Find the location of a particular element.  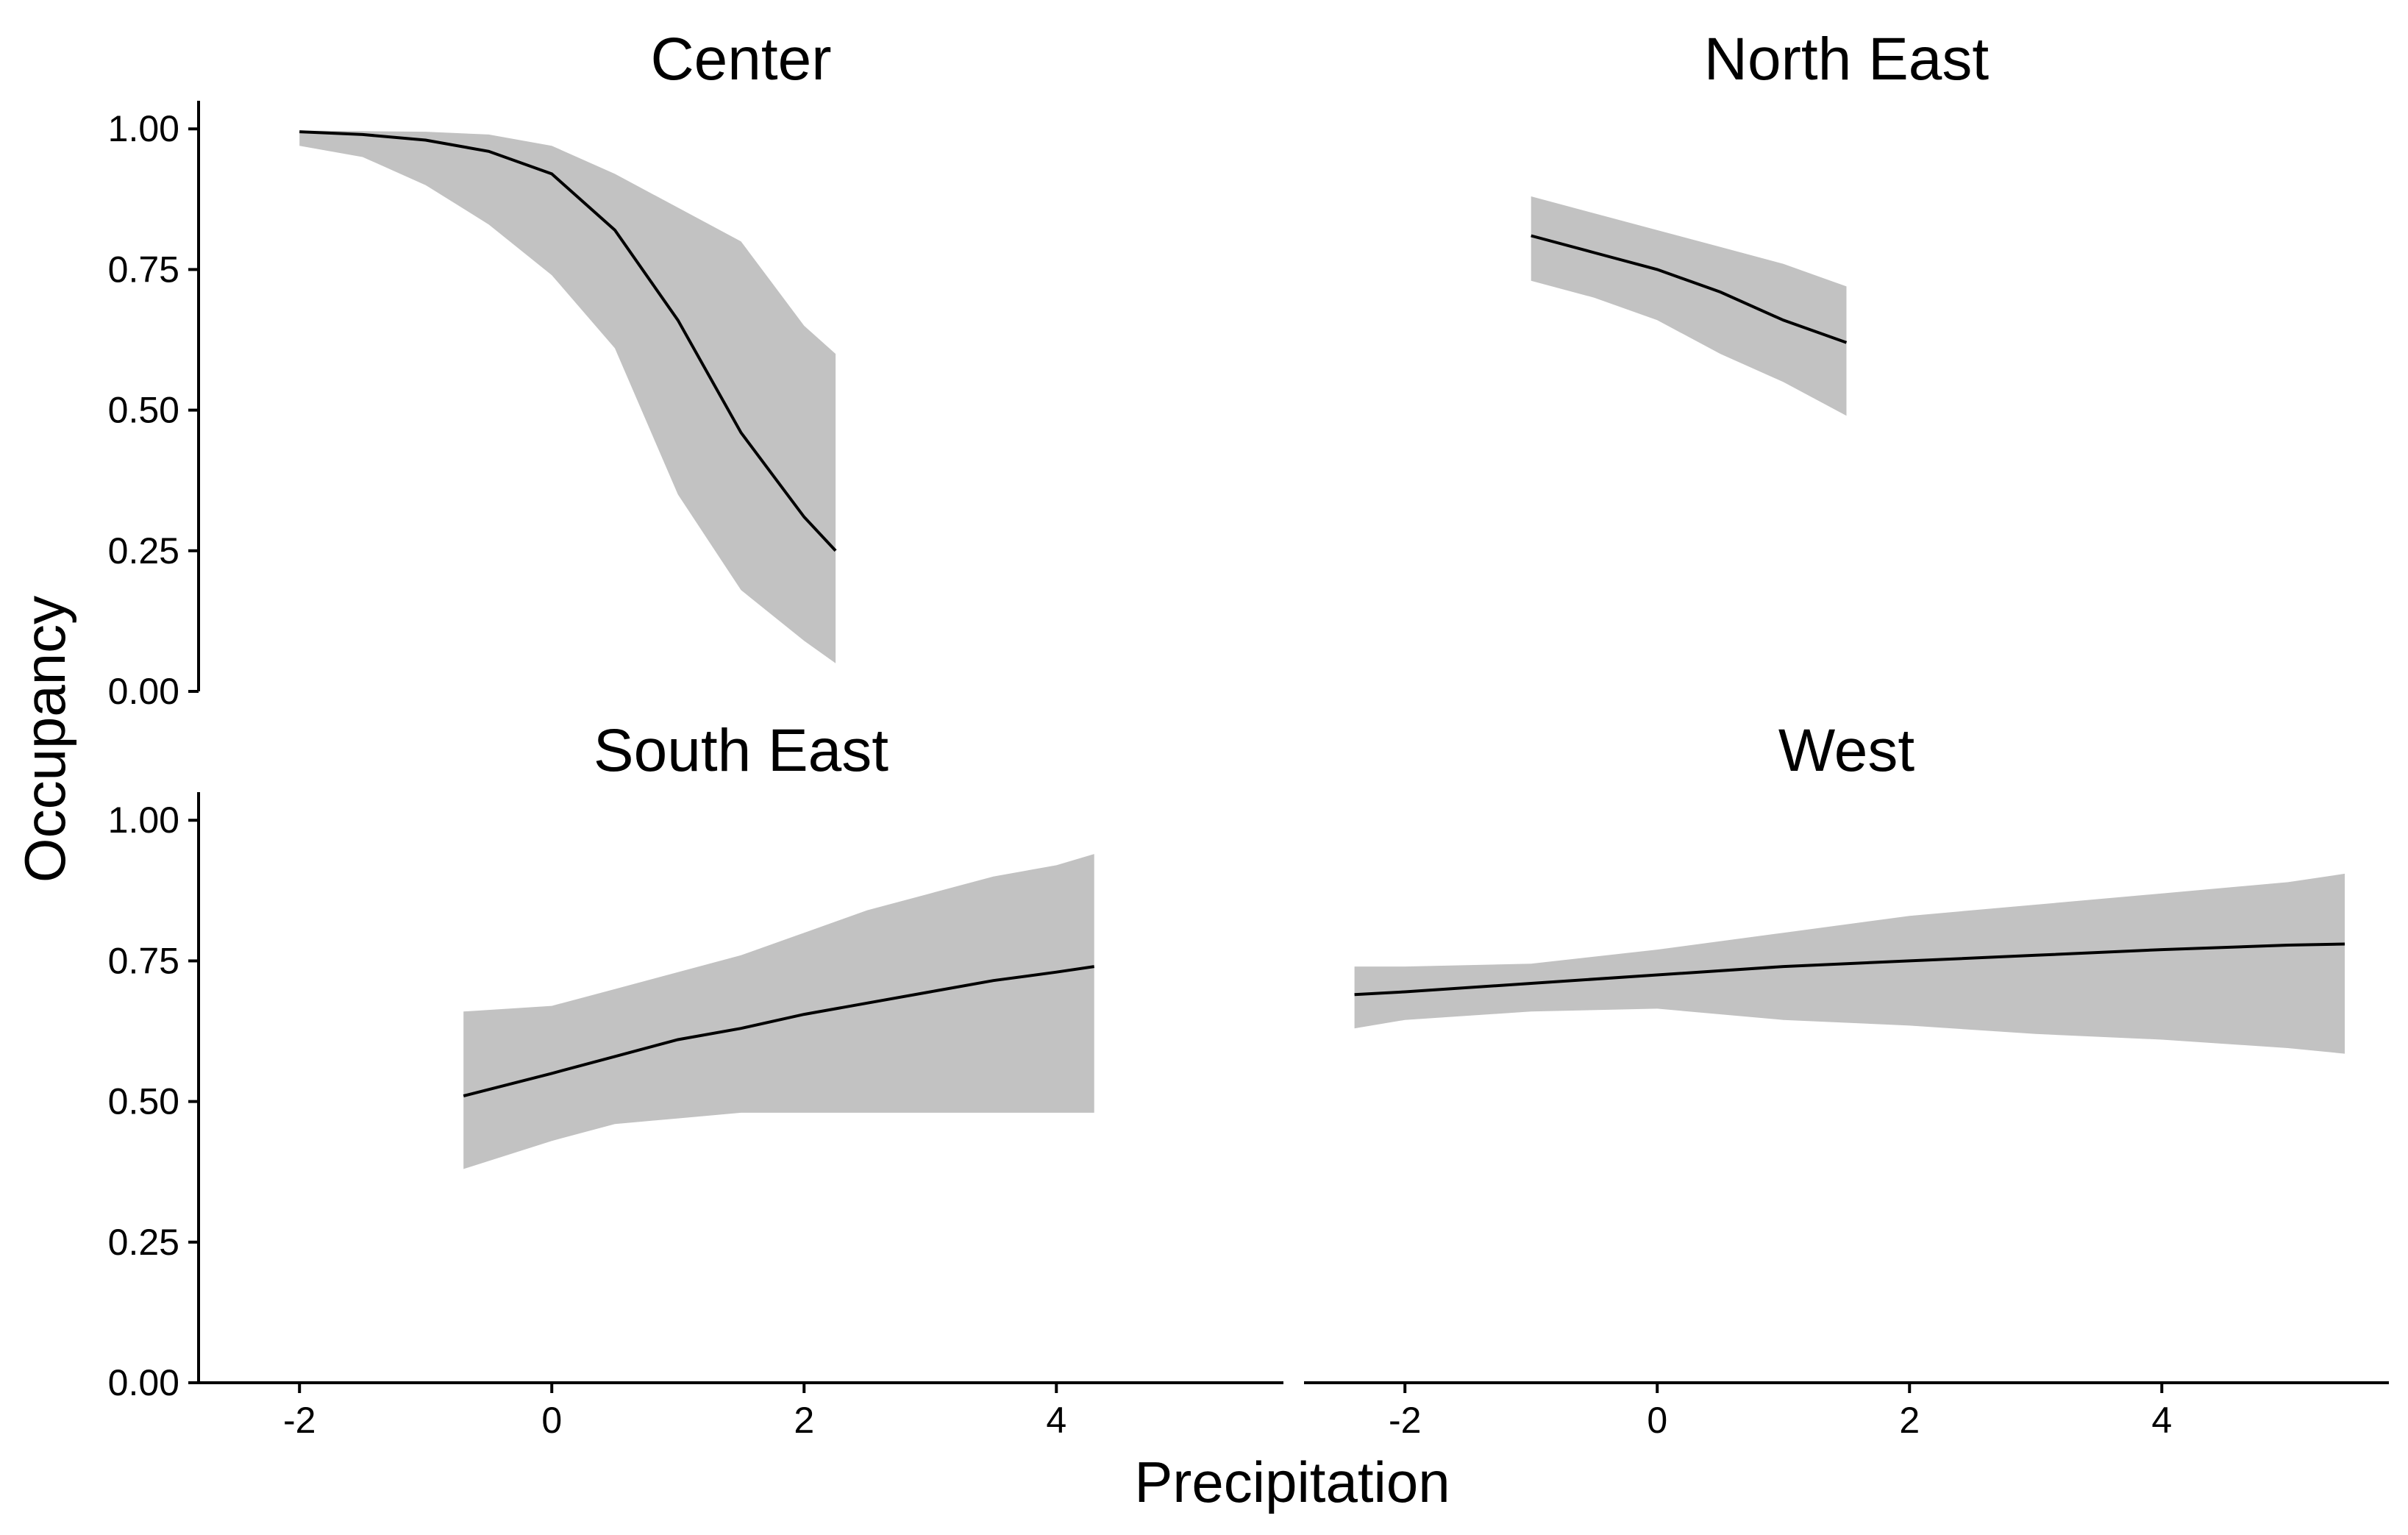

panel-title-north-east: North East is located at coordinates (1847, 60).